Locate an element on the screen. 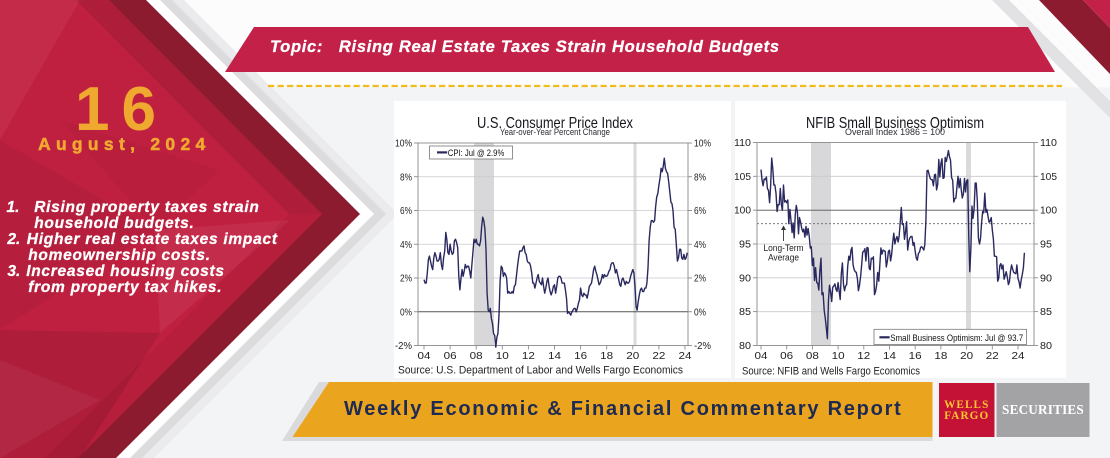 This screenshot has width=1110, height=458. svg-text:Source: NFIB and Wells Fargo E: Source: NFIB and Wells Fargo Economics is located at coordinates (831, 372).